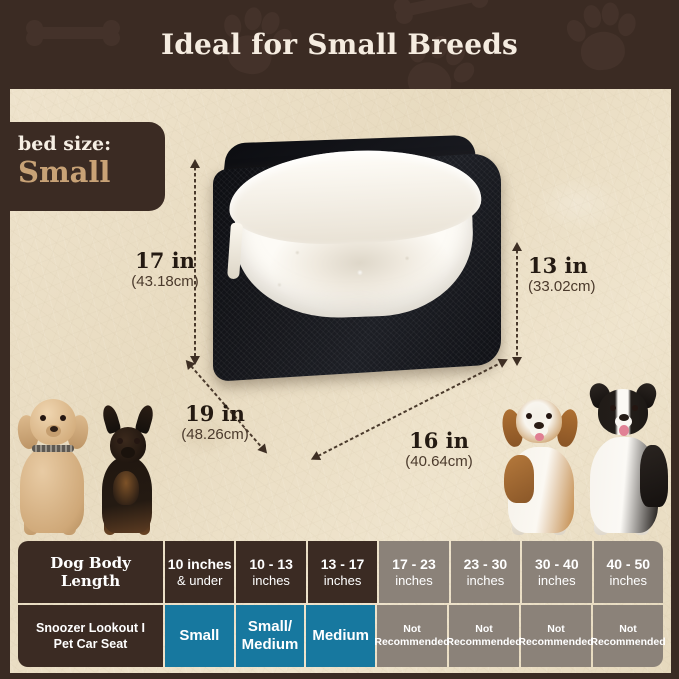 The height and width of the screenshot is (679, 679). What do you see at coordinates (558, 265) in the screenshot?
I see `dimension-right-inches: 13 in` at bounding box center [558, 265].